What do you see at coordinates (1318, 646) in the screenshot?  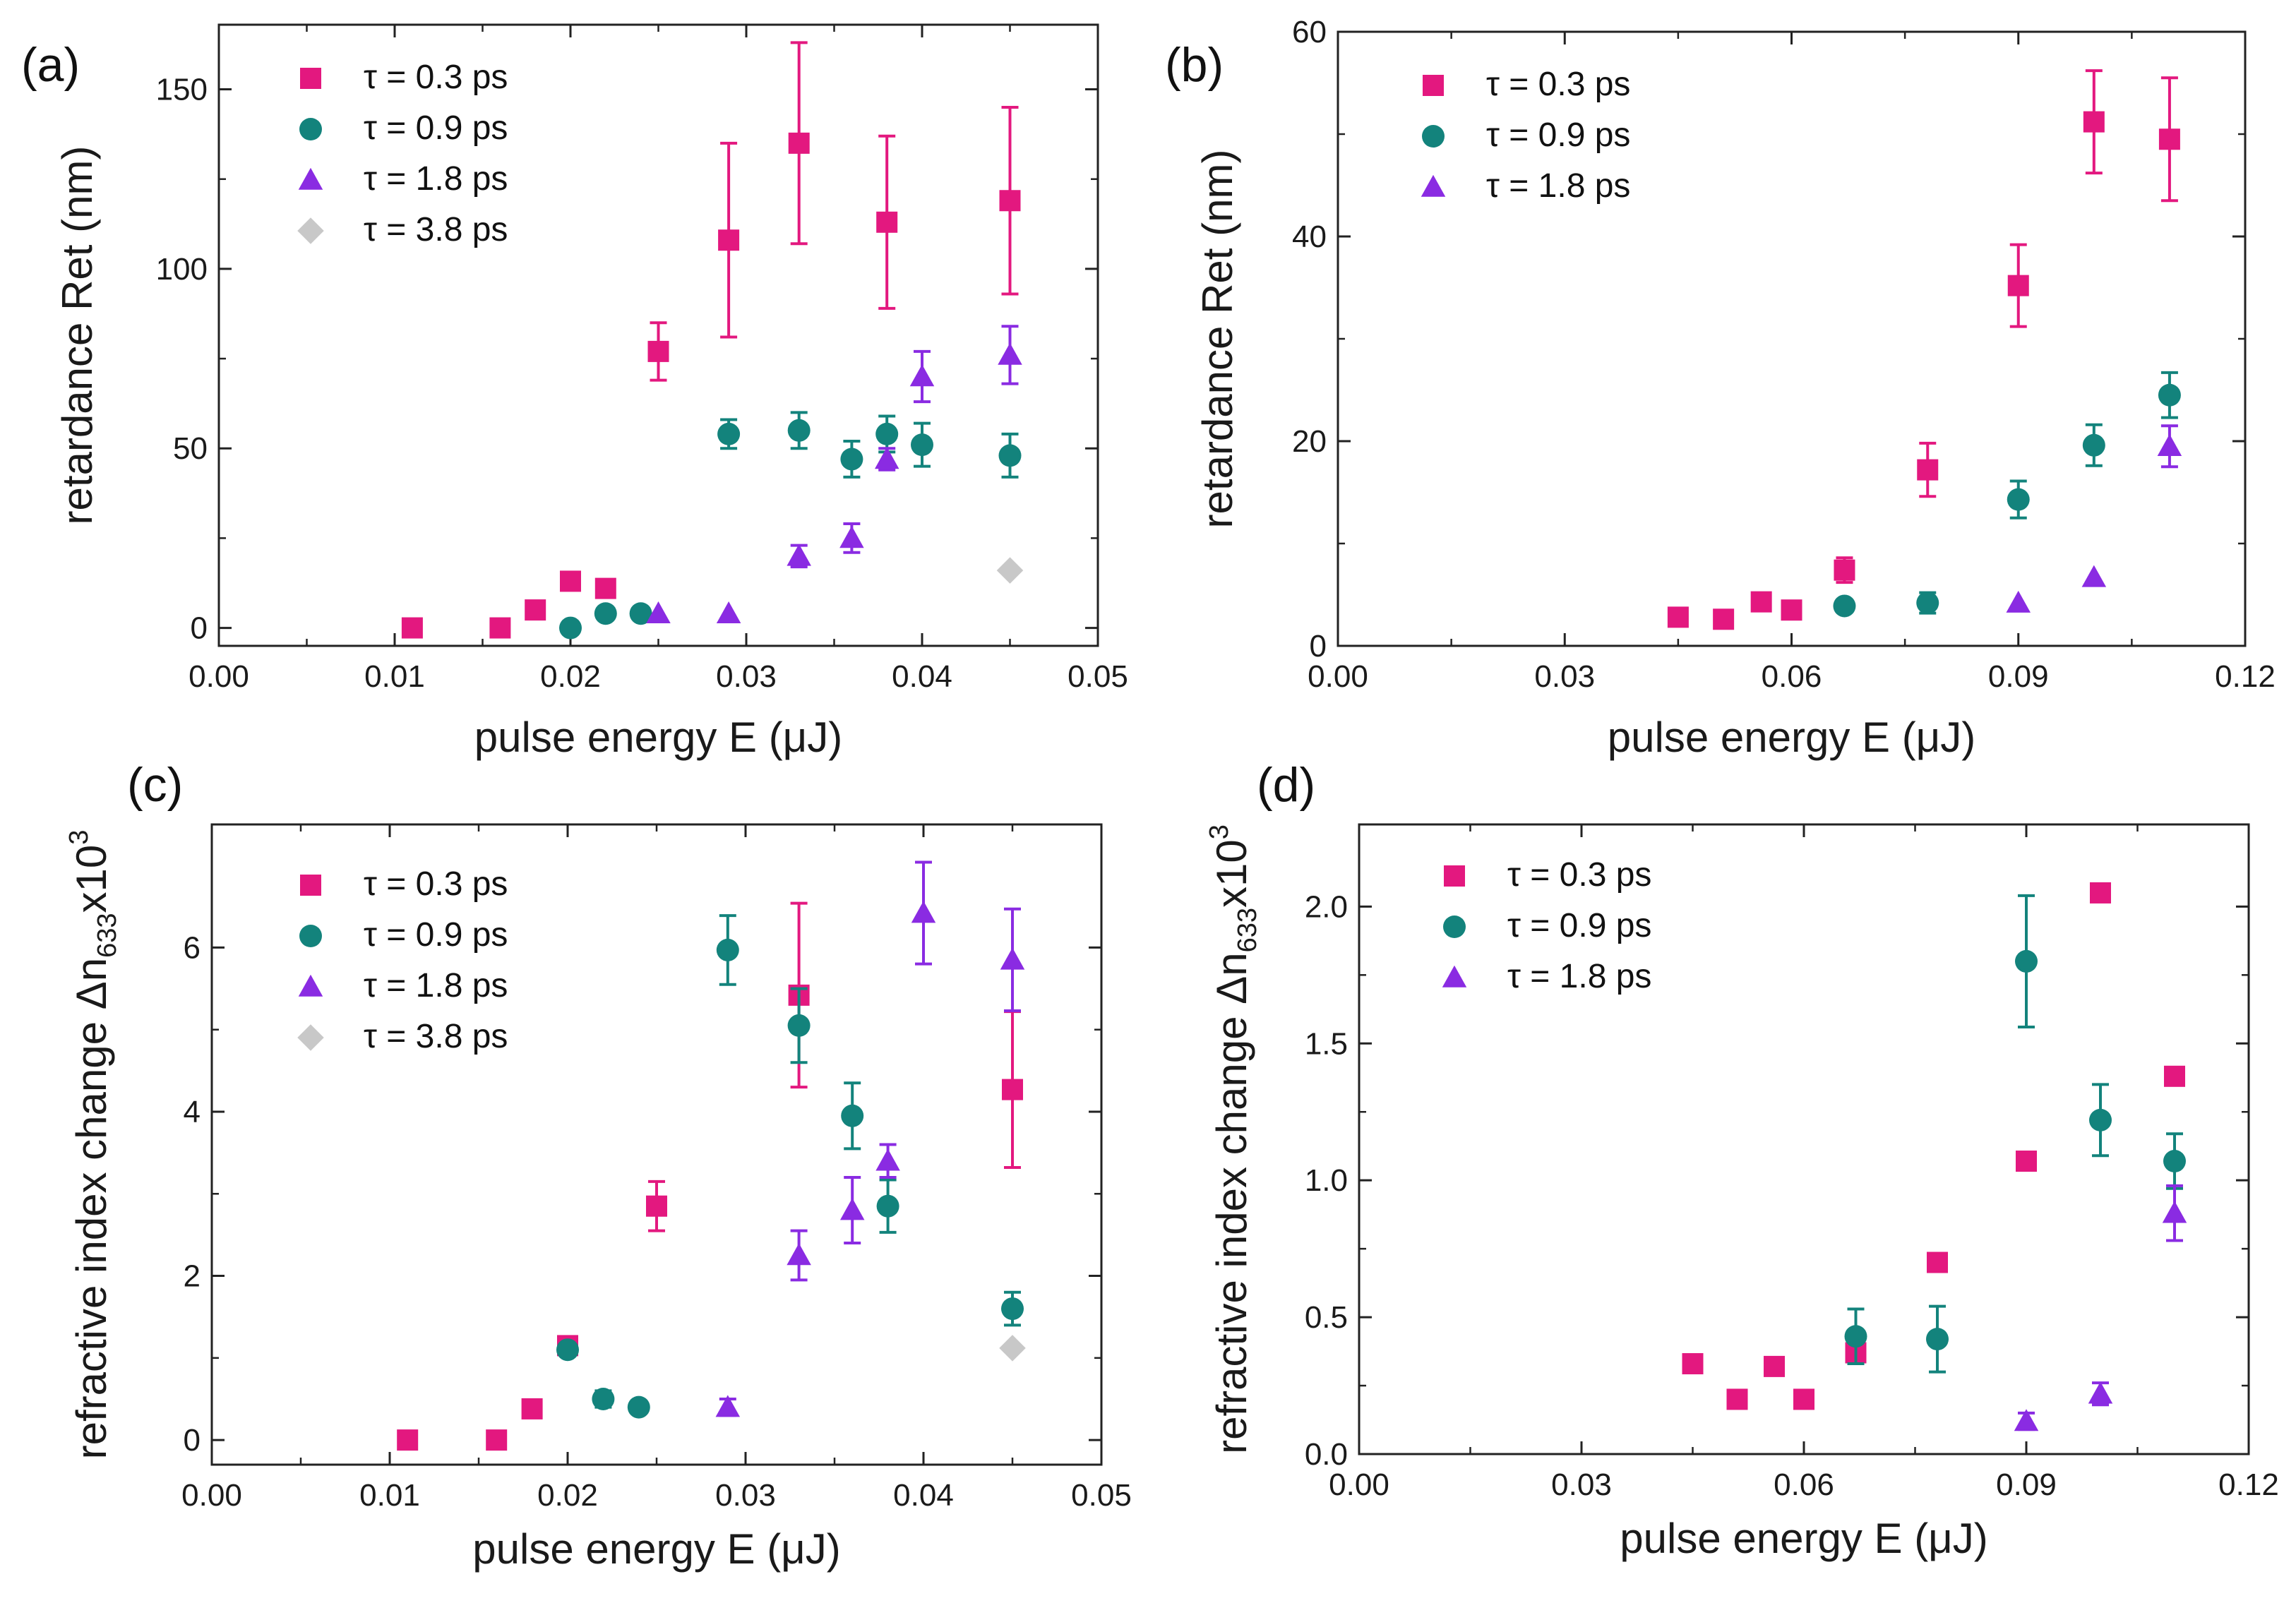 I see `y-tick-label: 0` at bounding box center [1318, 646].